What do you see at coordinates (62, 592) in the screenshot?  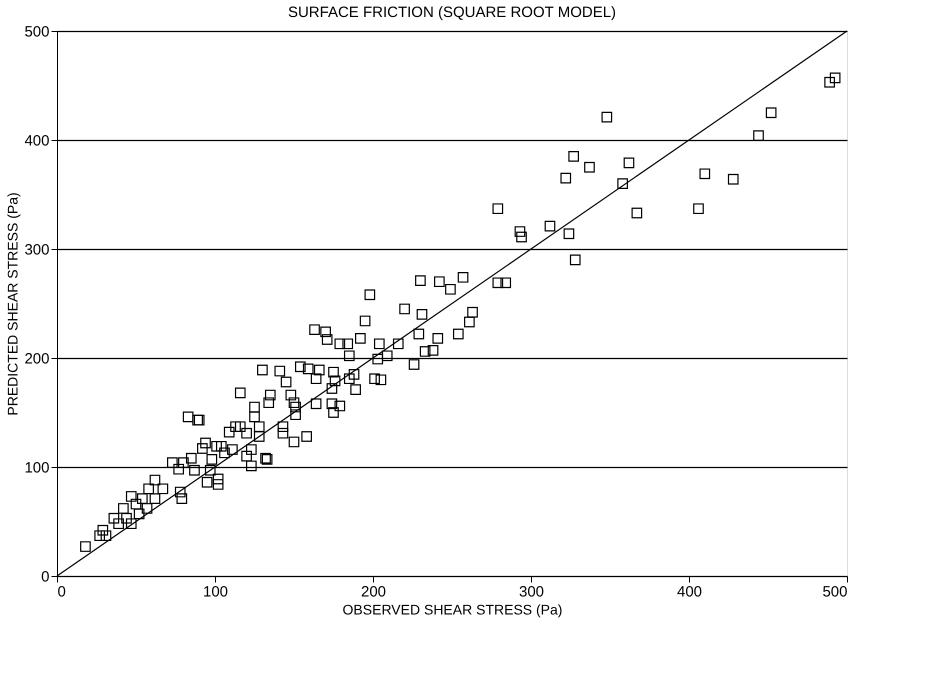 I see `x-tick-label: 0` at bounding box center [62, 592].